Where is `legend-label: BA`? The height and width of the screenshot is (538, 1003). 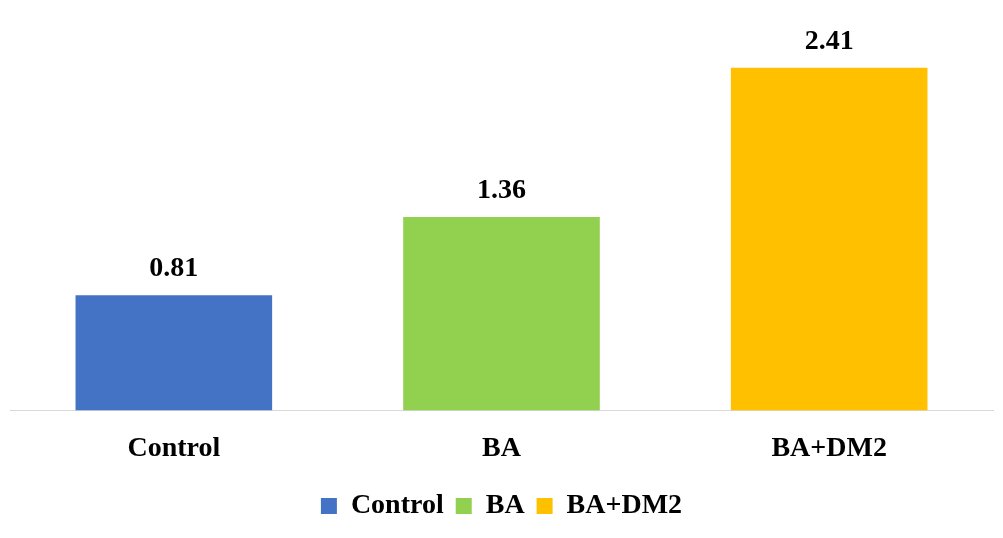 legend-label: BA is located at coordinates (505, 504).